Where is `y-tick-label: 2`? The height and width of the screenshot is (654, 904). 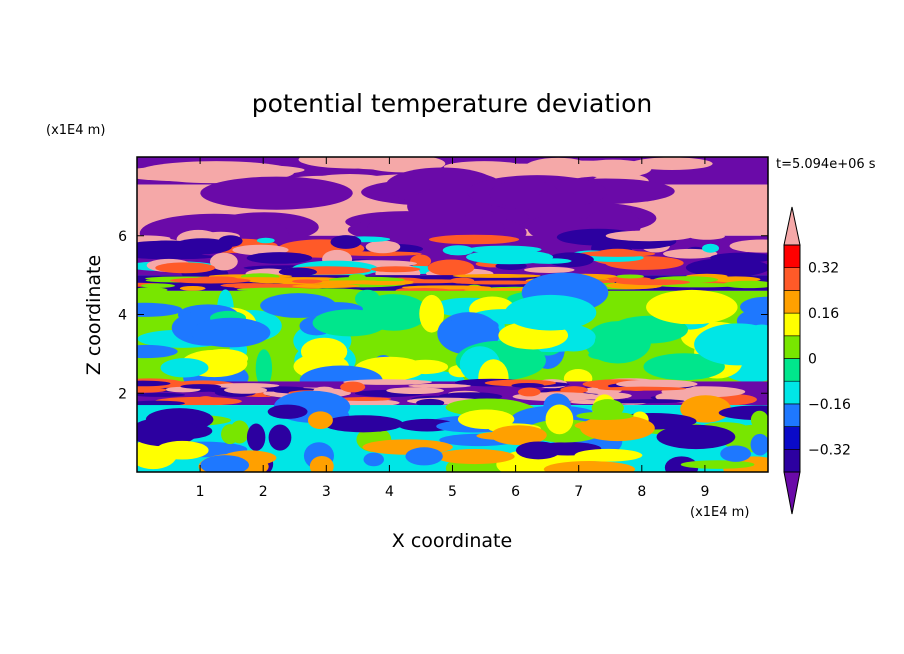 y-tick-label: 2 is located at coordinates (122, 394).